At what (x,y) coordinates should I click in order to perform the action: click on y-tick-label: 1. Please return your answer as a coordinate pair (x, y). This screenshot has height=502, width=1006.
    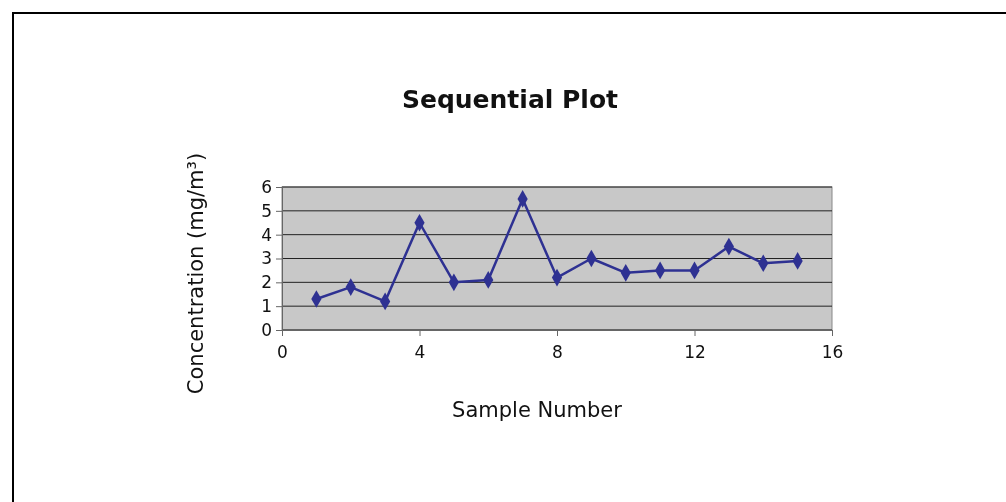
    Looking at the image, I should click on (266, 306).